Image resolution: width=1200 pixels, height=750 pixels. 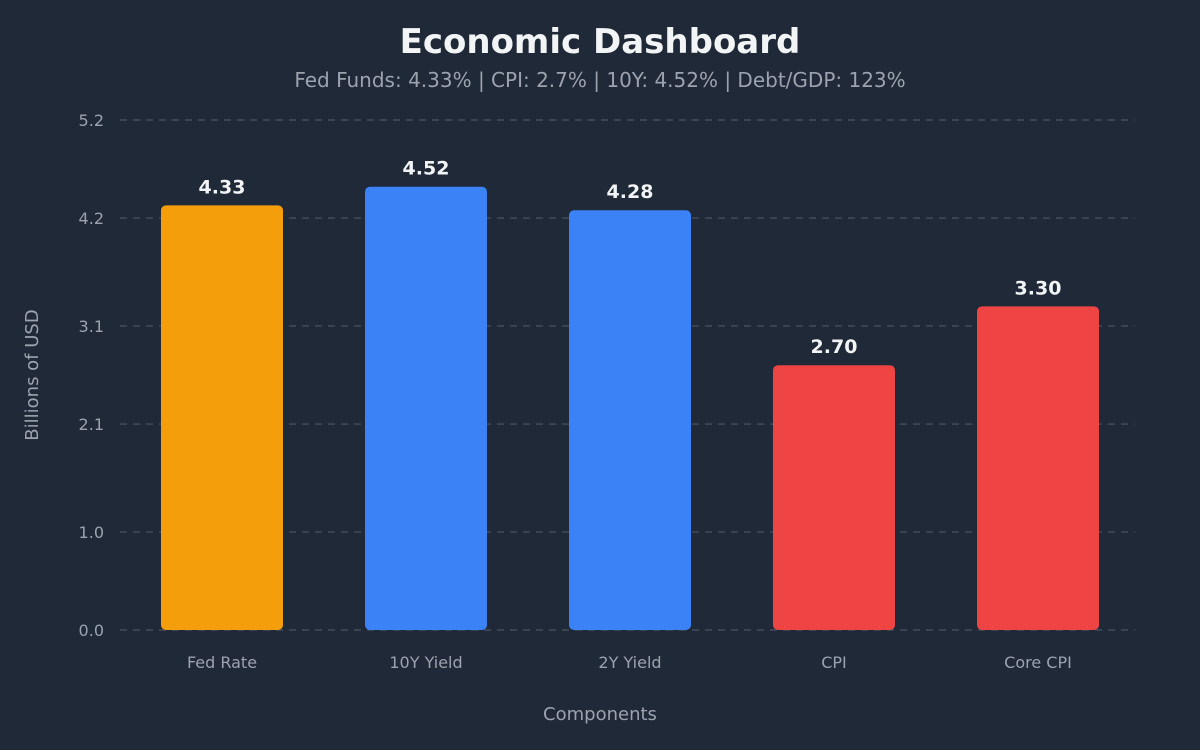 I want to click on y-tick-label: 2.1, so click(x=91, y=424).